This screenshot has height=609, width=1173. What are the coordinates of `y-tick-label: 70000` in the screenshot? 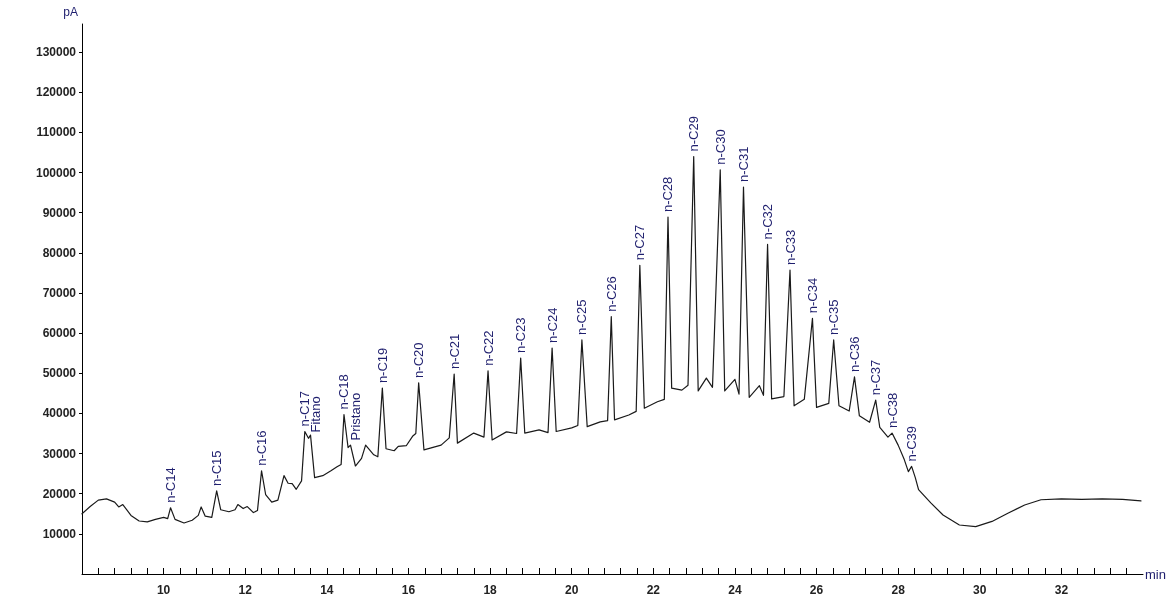 It's located at (59, 292).